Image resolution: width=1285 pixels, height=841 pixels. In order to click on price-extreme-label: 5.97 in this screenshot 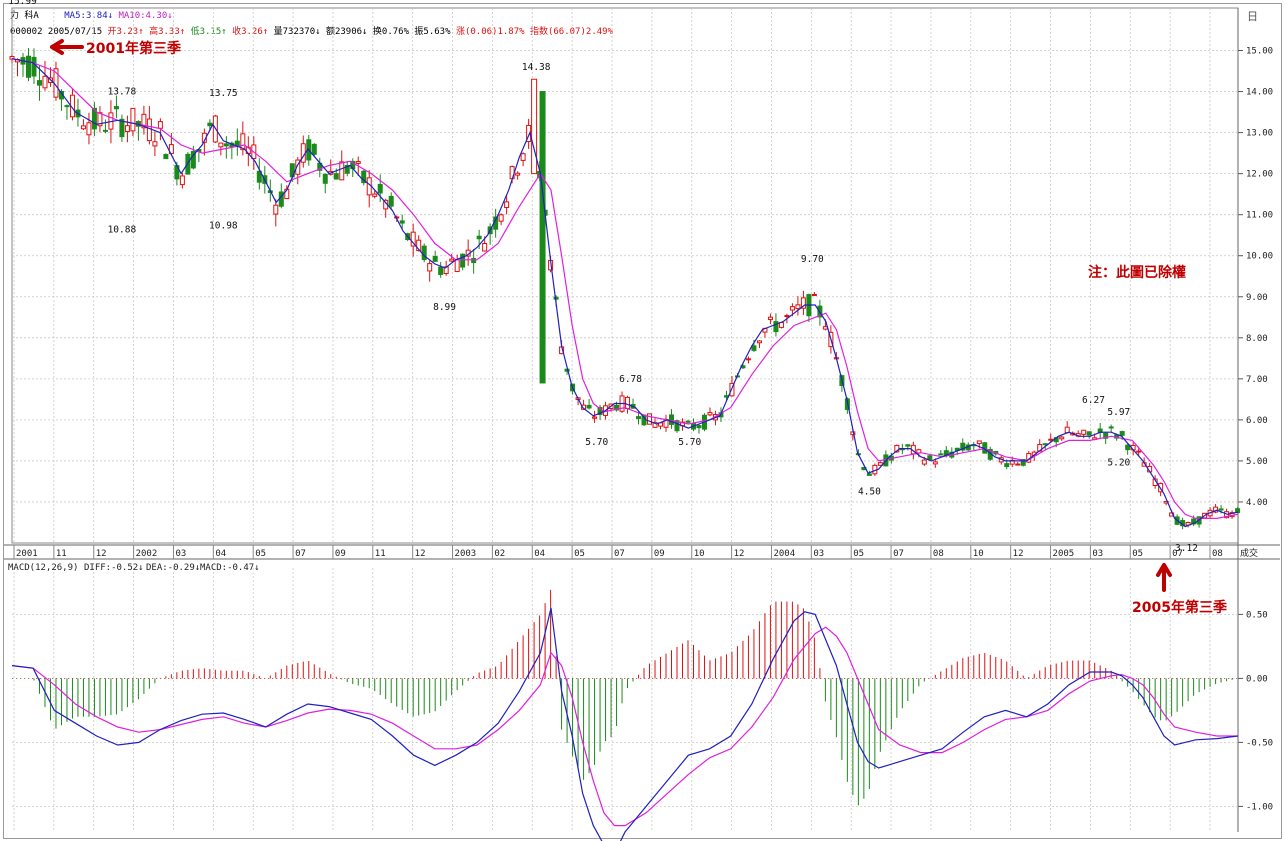, I will do `click(1118, 412)`.